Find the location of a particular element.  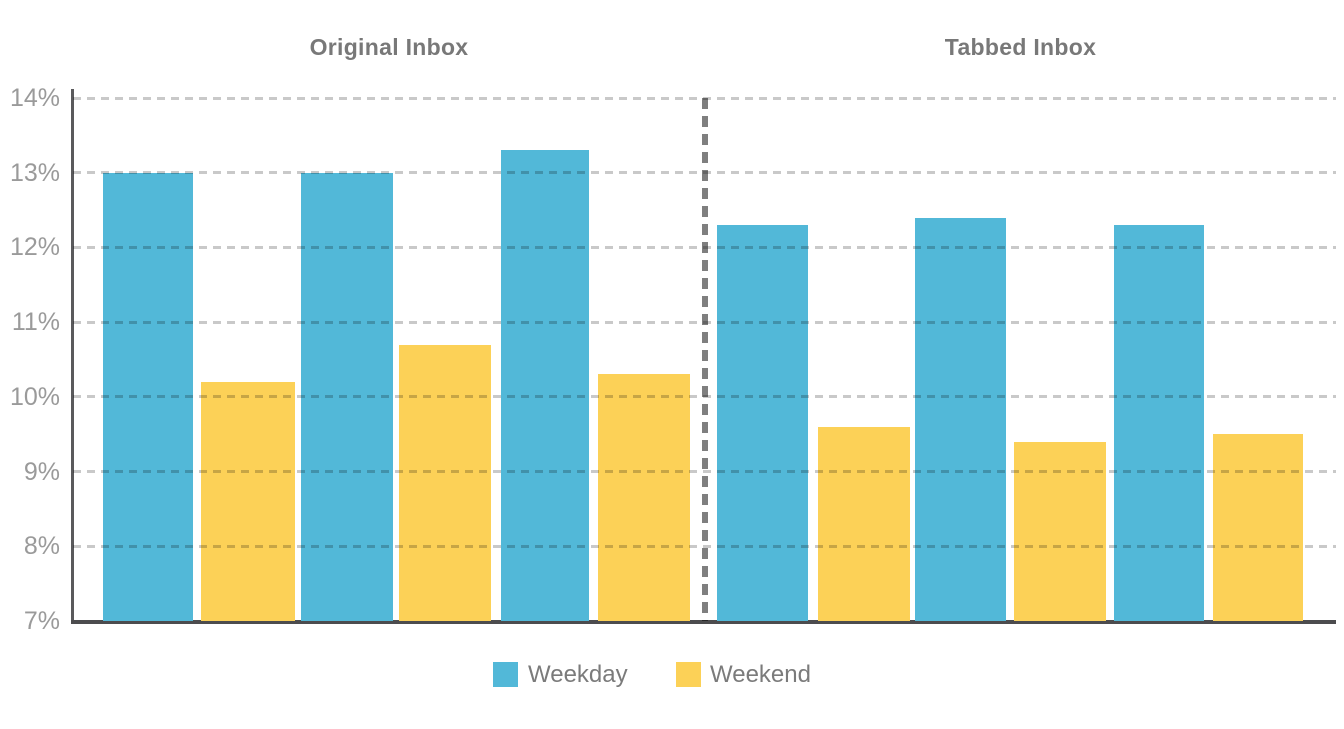

bar-weekend-s1-p1 is located at coordinates (248, 501).